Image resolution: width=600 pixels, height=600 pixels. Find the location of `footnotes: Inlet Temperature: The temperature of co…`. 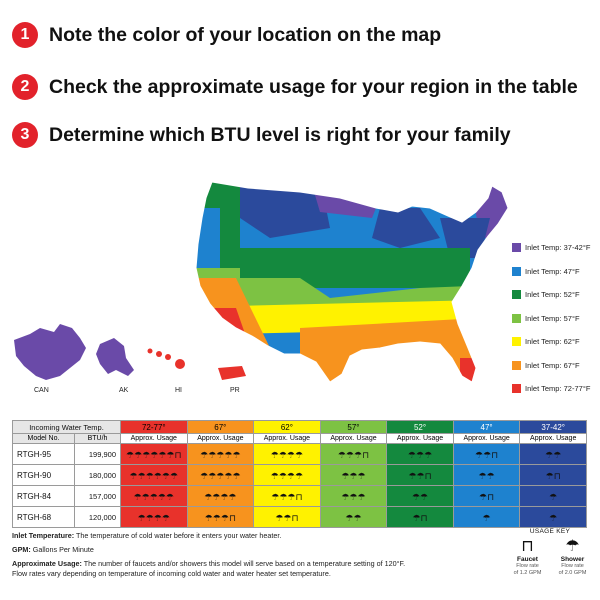

footnotes: Inlet Temperature: The temperature of co… is located at coordinates (252, 555).